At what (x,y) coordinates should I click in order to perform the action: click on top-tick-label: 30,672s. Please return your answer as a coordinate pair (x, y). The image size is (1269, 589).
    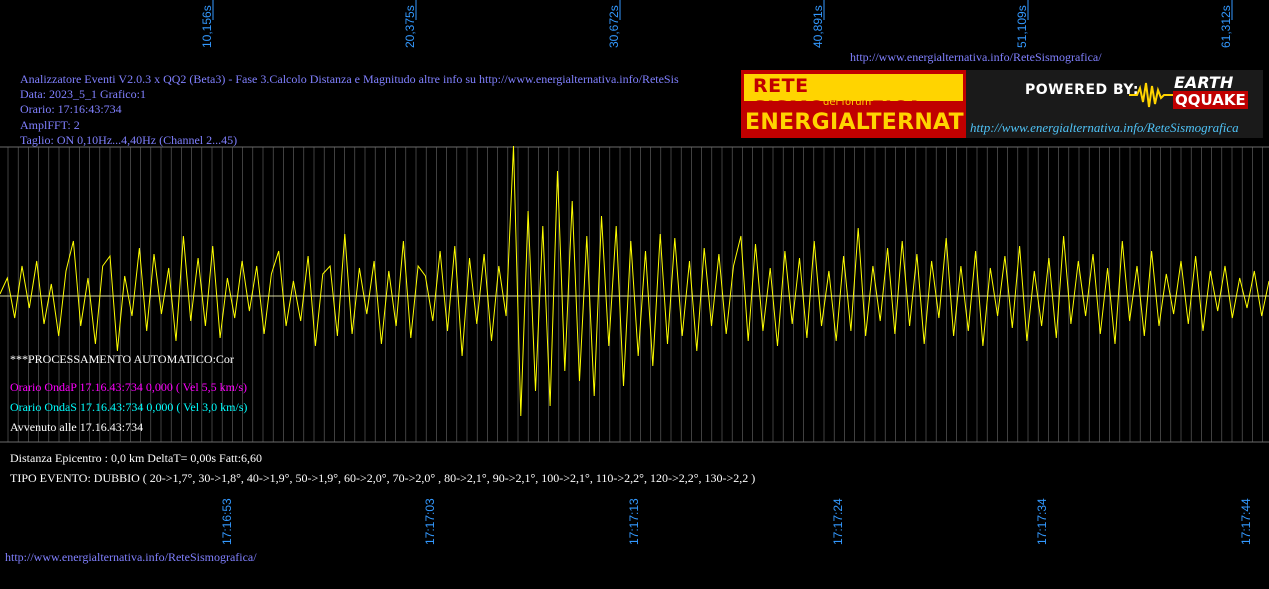
    Looking at the image, I should click on (614, 26).